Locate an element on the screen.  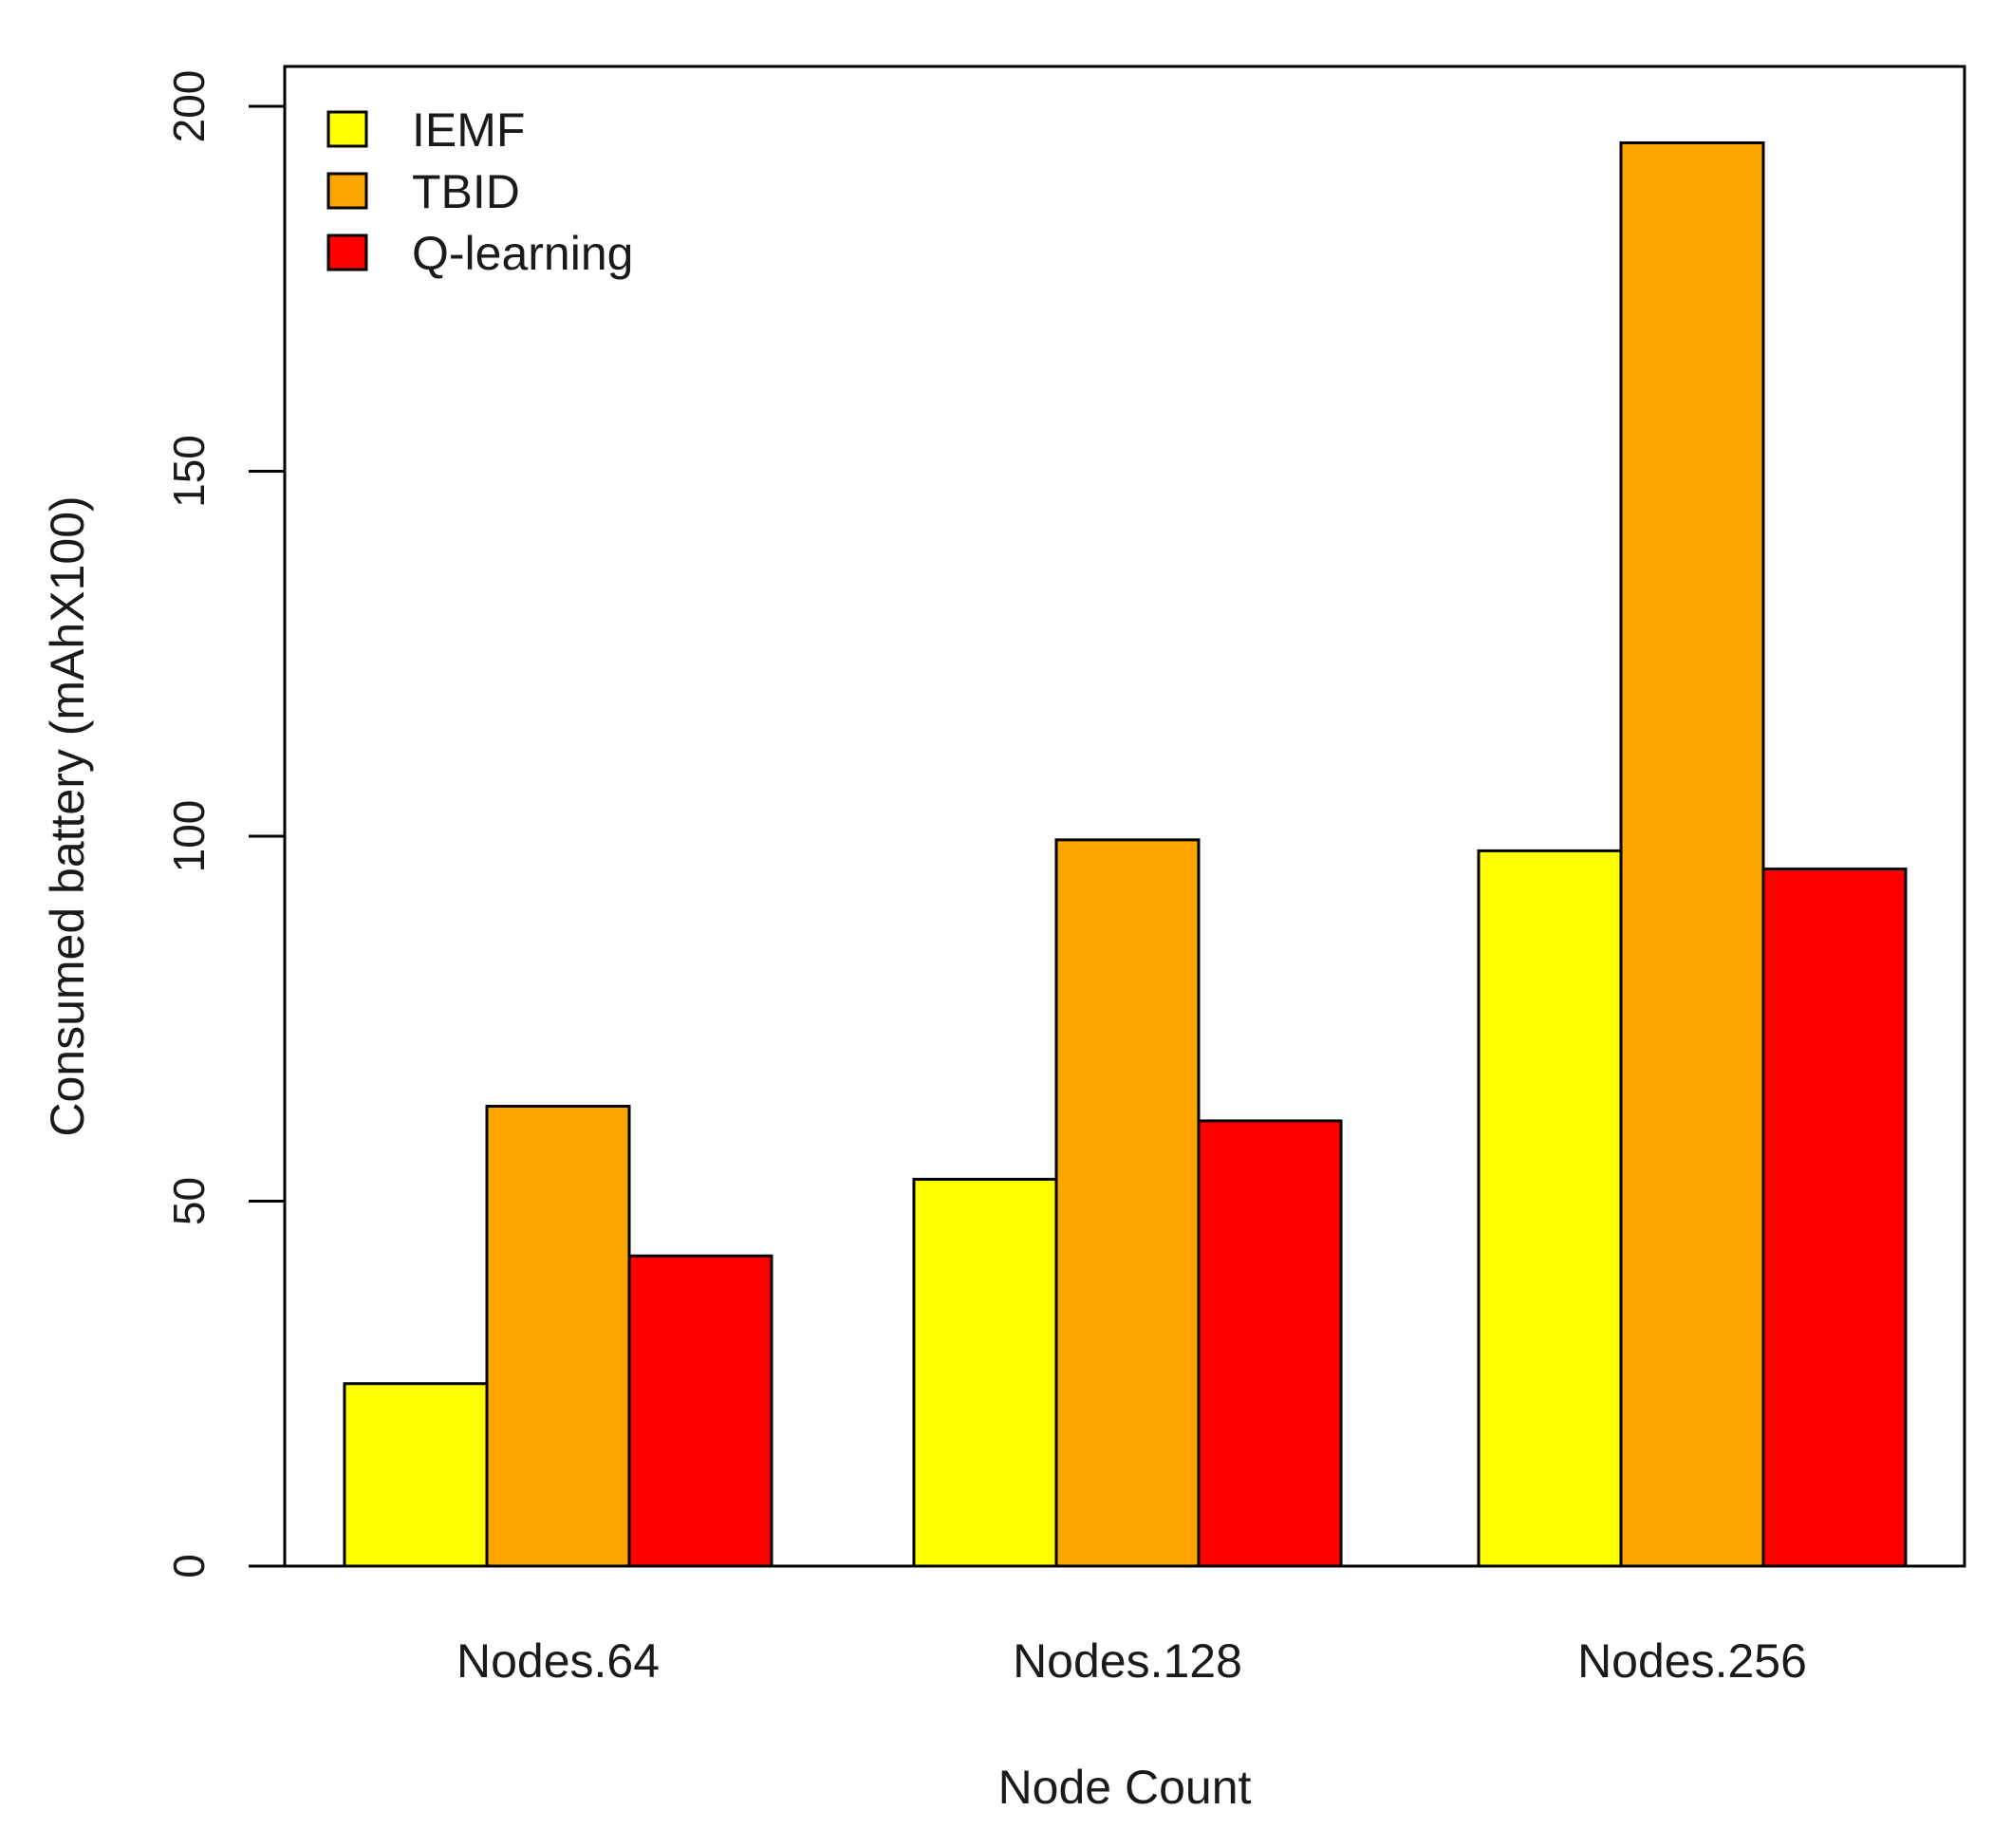
y-ticks: 0 50 100 150 200 is located at coordinates (224, 824).